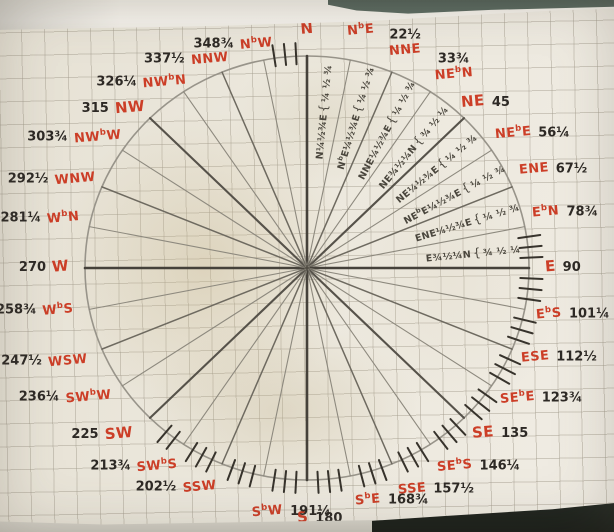  Describe the element at coordinates (291, 511) in the screenshot. I see `compass-point-SbW: SbW 191¼` at that location.